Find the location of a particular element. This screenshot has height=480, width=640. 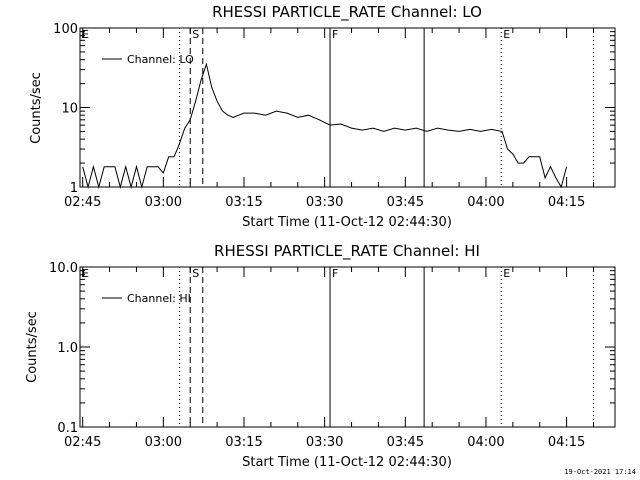

y-tick-label-lo: 1 is located at coordinates (74, 188).